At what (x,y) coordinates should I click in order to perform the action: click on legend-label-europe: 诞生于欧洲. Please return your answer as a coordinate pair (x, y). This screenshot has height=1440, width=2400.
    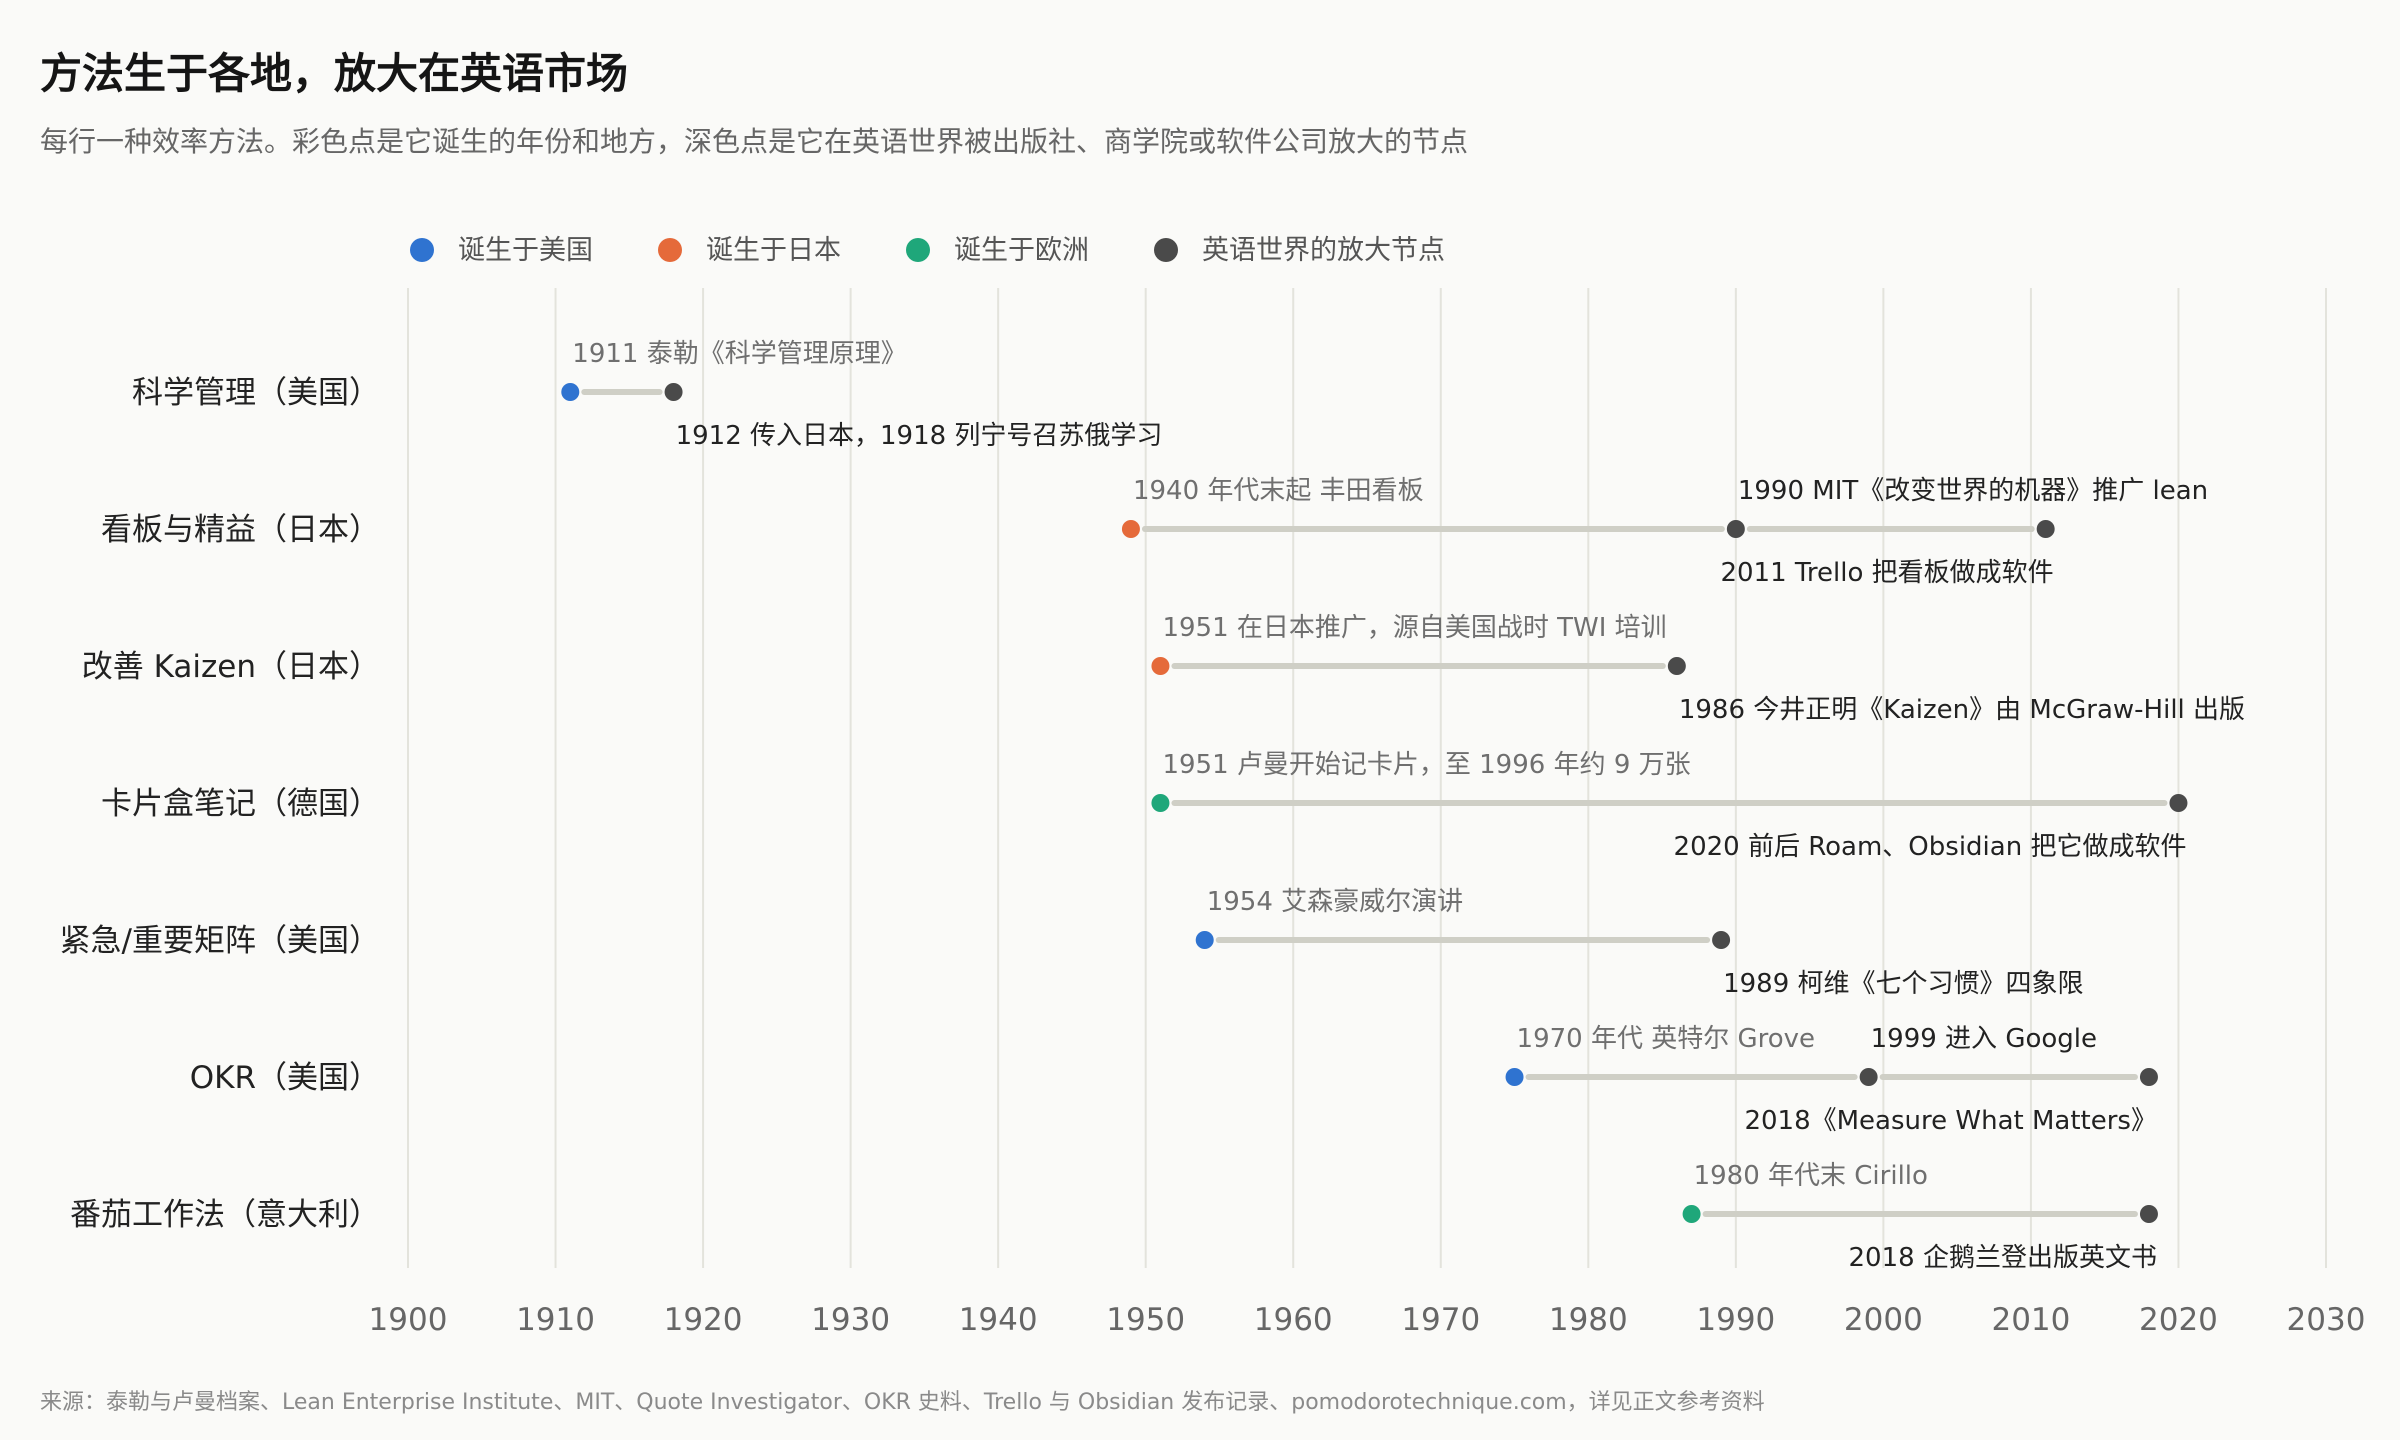
    Looking at the image, I should click on (1021, 250).